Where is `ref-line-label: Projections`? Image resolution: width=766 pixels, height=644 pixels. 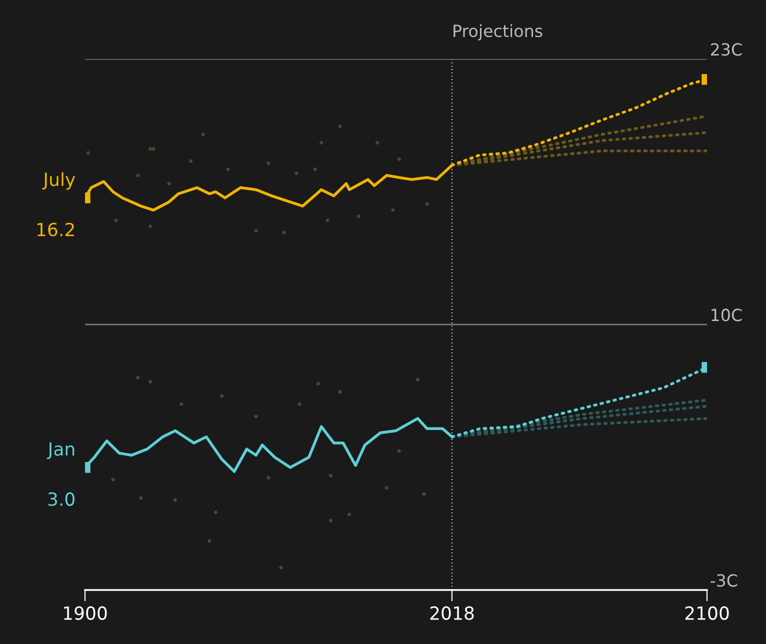
ref-line-label: Projections is located at coordinates (498, 32).